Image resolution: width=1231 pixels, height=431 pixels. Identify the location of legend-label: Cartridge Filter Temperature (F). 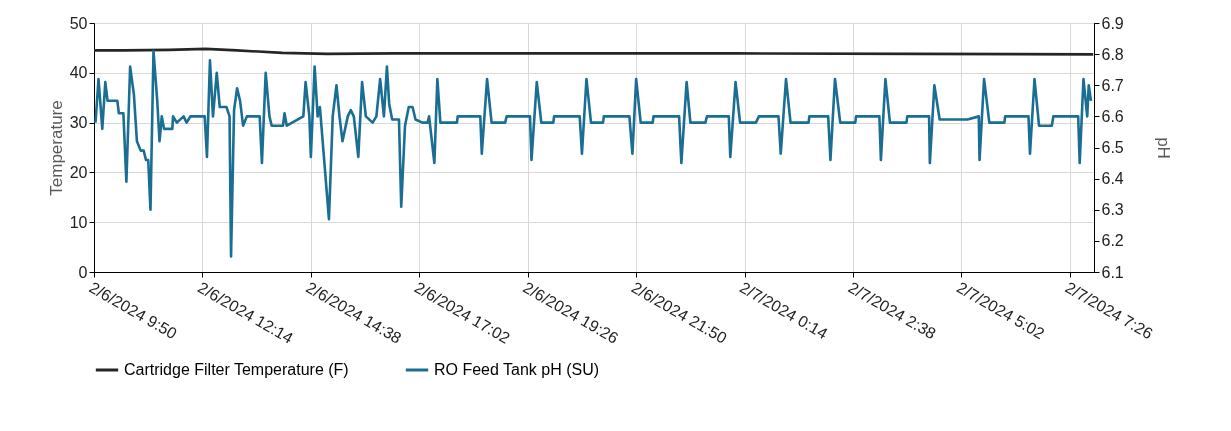
(236, 369).